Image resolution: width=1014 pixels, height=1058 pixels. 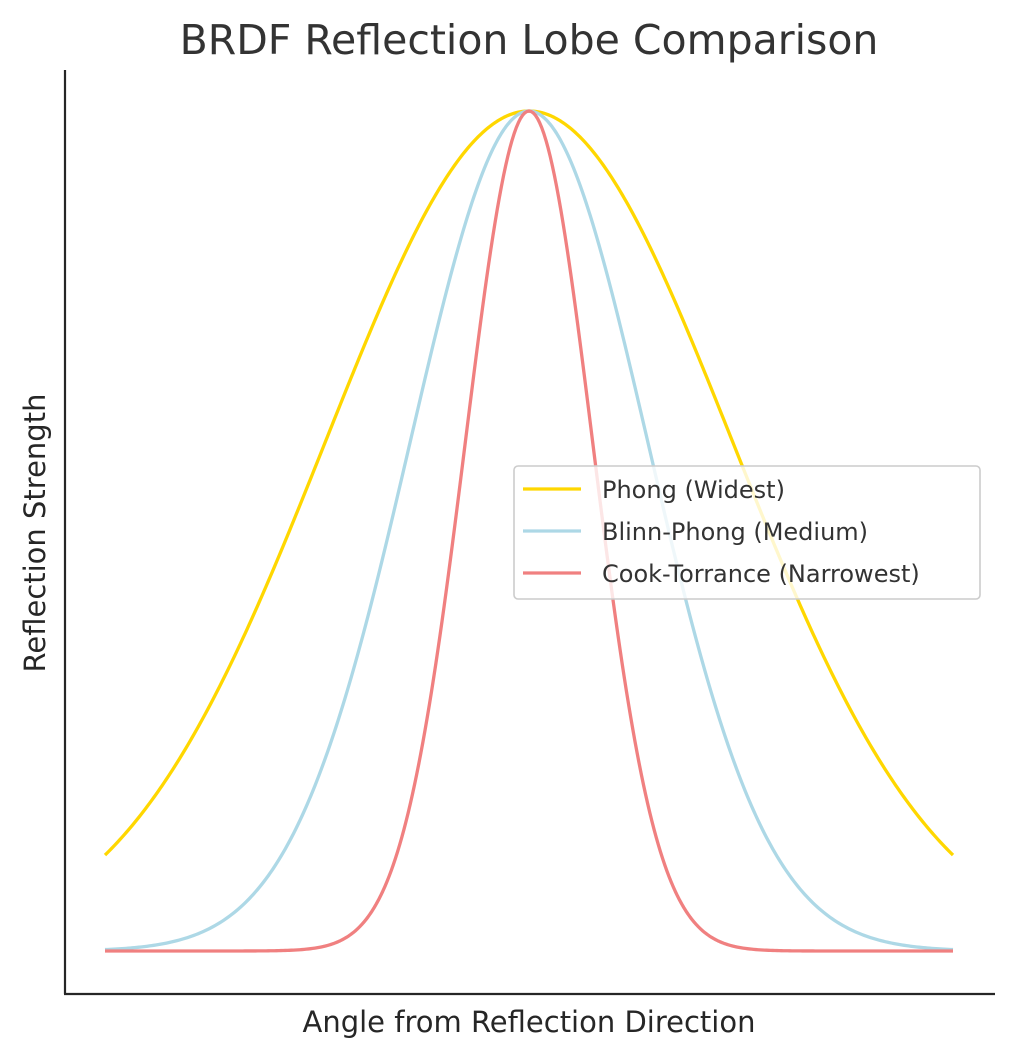 I want to click on legend-label-cook-torrance: Cook-Torrance (Narrowest), so click(x=761, y=574).